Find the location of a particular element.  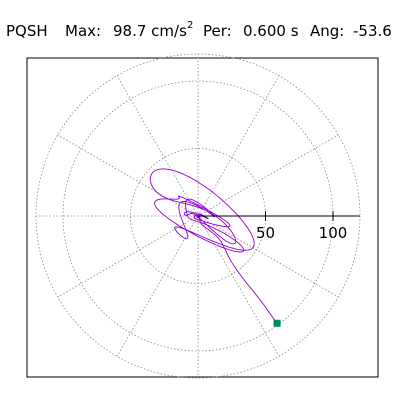

particle-motion-trace is located at coordinates (213, 246).